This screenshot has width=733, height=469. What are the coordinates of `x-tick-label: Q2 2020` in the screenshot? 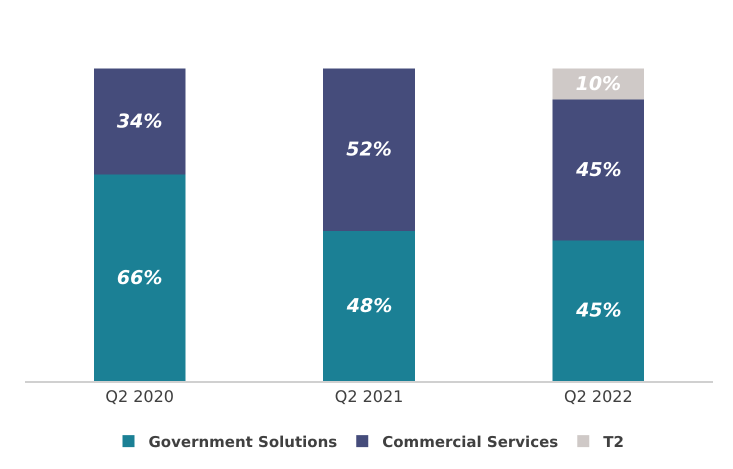 It's located at (139, 396).